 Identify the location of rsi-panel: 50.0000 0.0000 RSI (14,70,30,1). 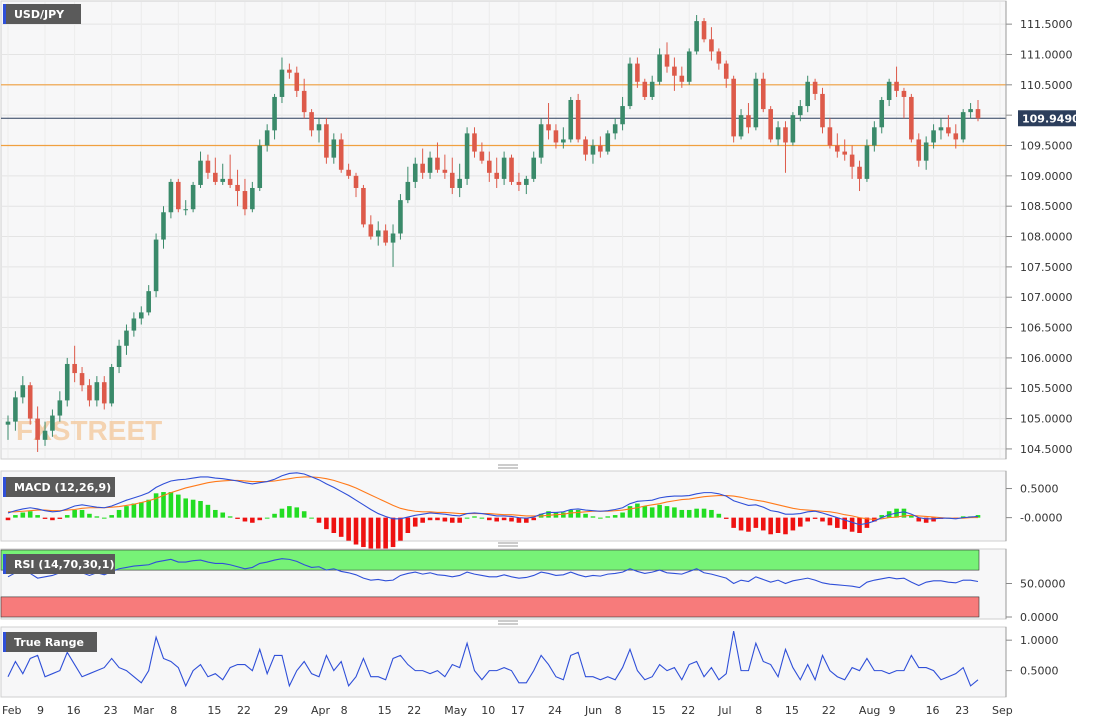
(533, 586).